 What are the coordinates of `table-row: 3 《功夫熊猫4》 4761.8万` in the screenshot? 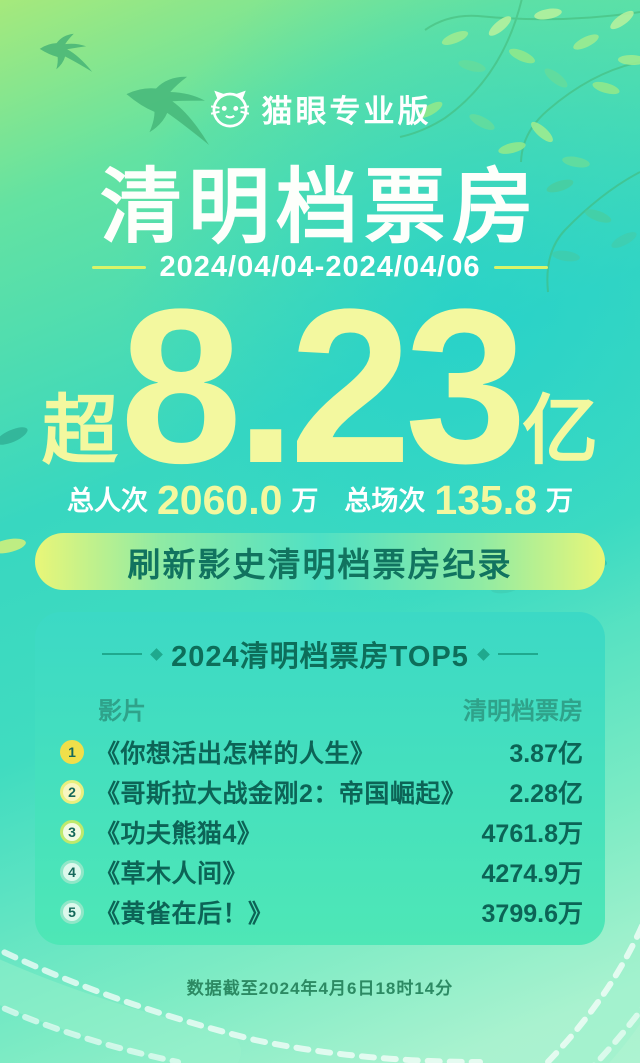 It's located at (320, 832).